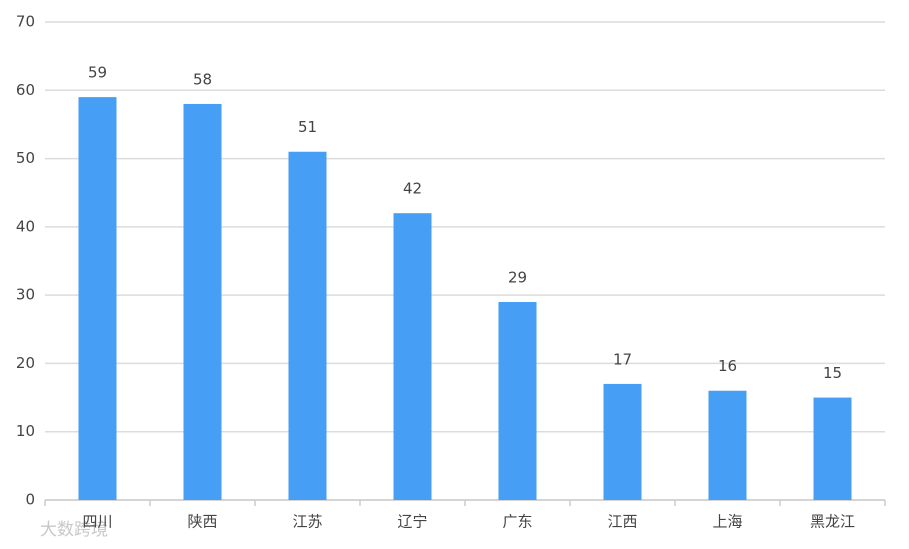  Describe the element at coordinates (412, 522) in the screenshot. I see `x-tick-label: 辽宁` at that location.